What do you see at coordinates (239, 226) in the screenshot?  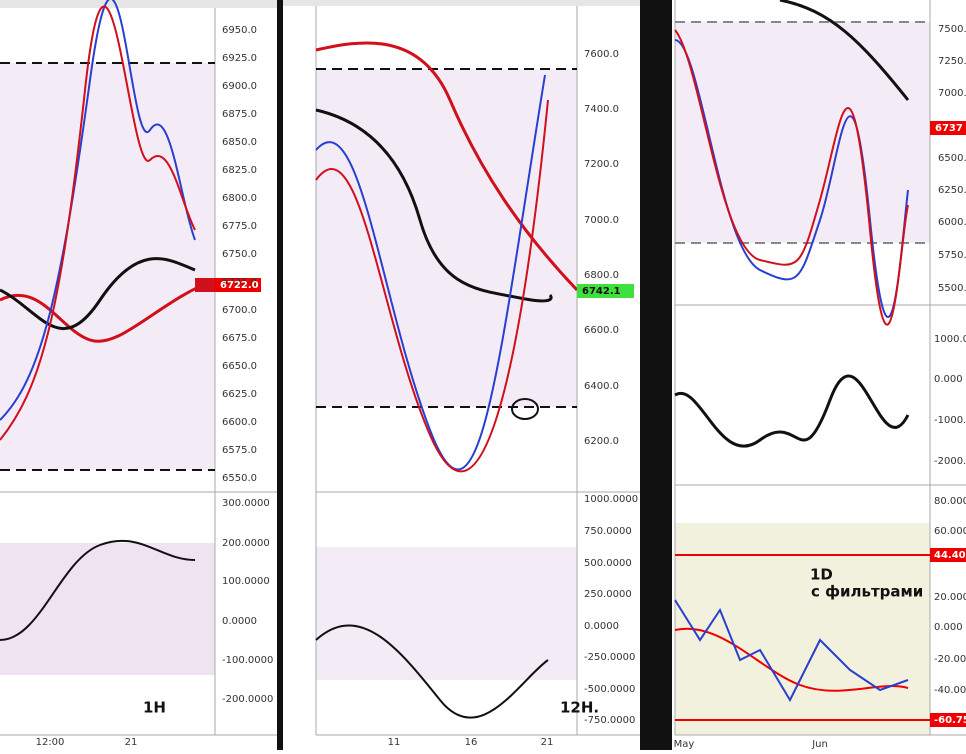 I see `price-tick: 6775.0` at bounding box center [239, 226].